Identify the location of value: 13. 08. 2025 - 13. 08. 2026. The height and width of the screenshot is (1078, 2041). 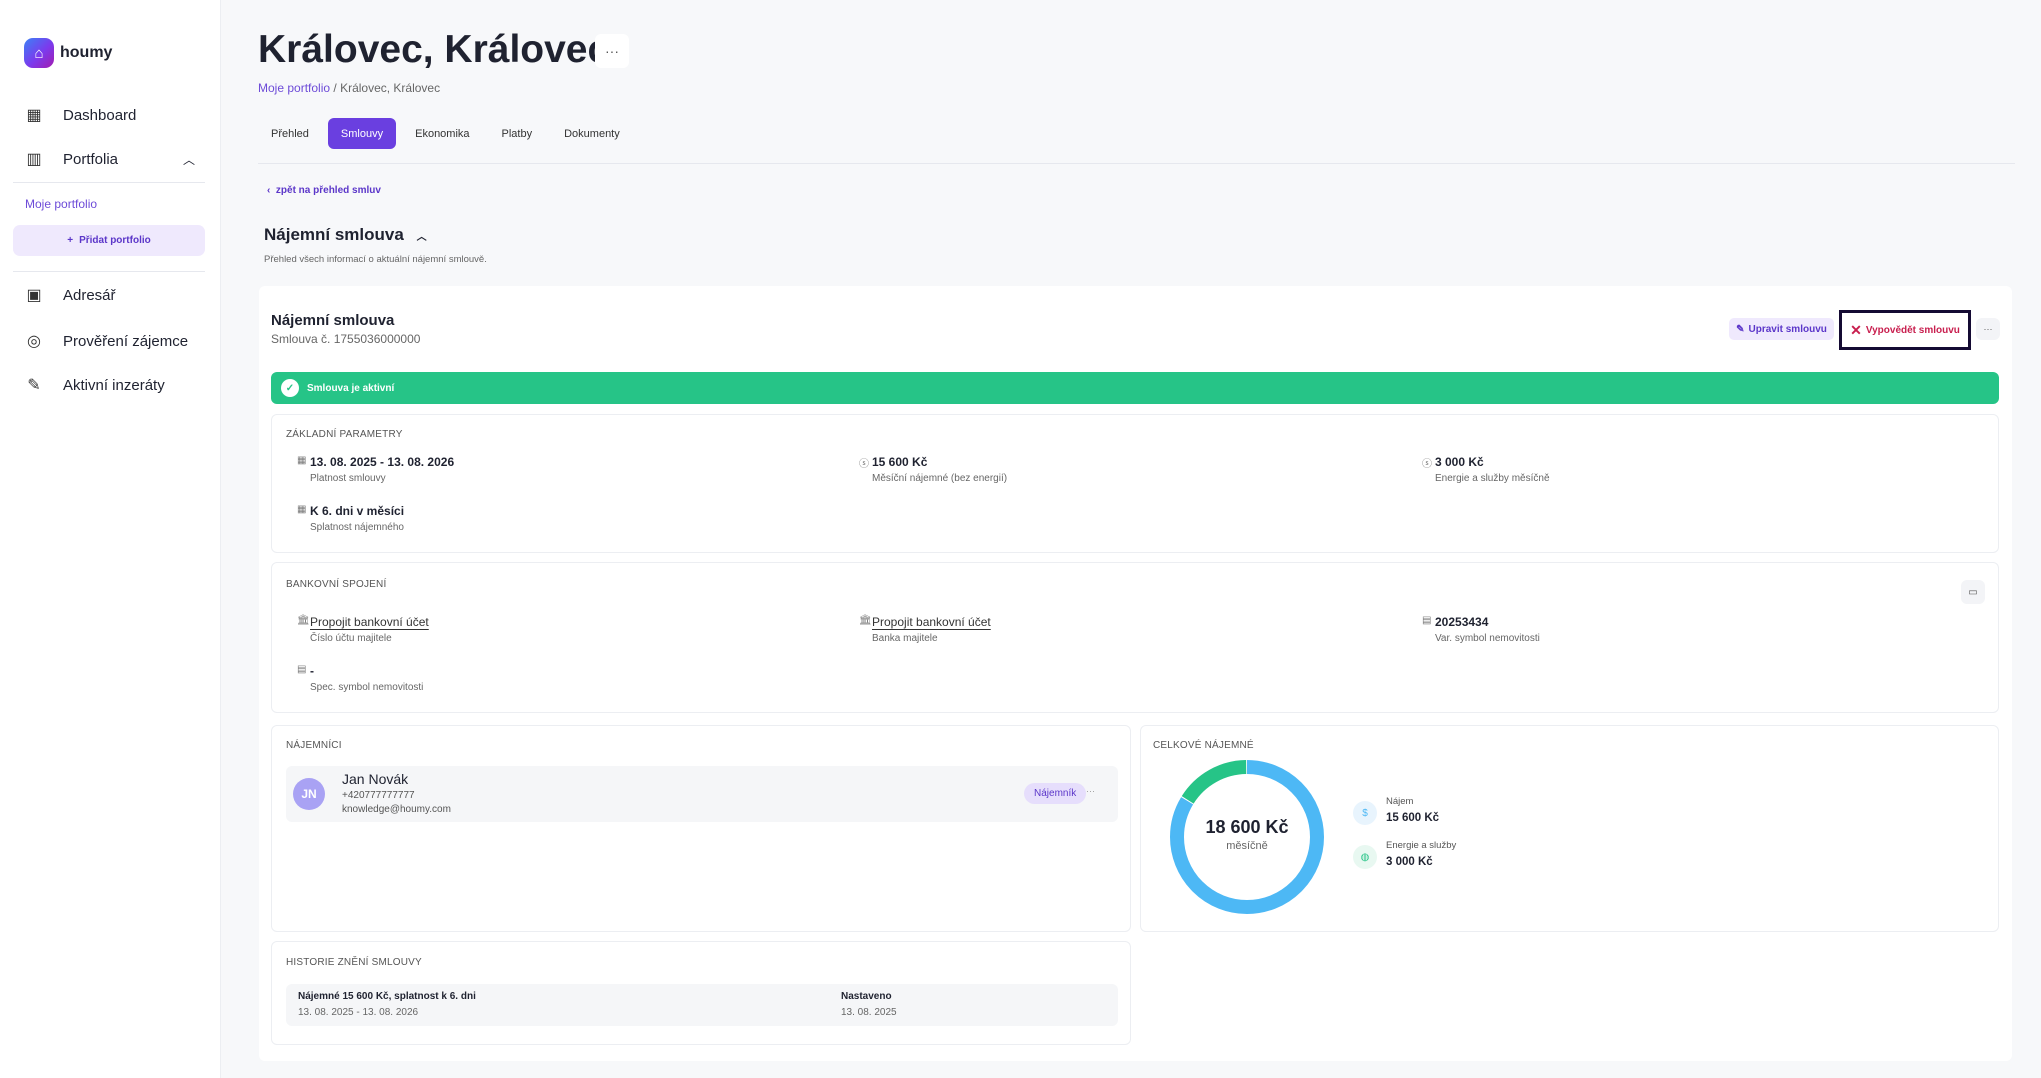
(382, 462).